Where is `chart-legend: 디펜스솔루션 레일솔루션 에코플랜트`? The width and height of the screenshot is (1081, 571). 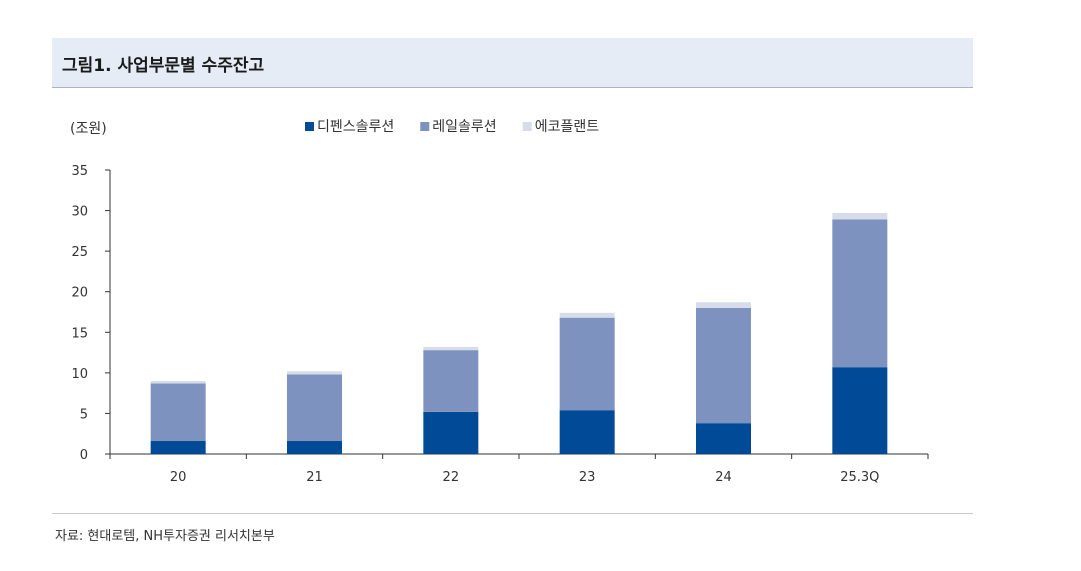 chart-legend: 디펜스솔루션 레일솔루션 에코플랜트 is located at coordinates (452, 127).